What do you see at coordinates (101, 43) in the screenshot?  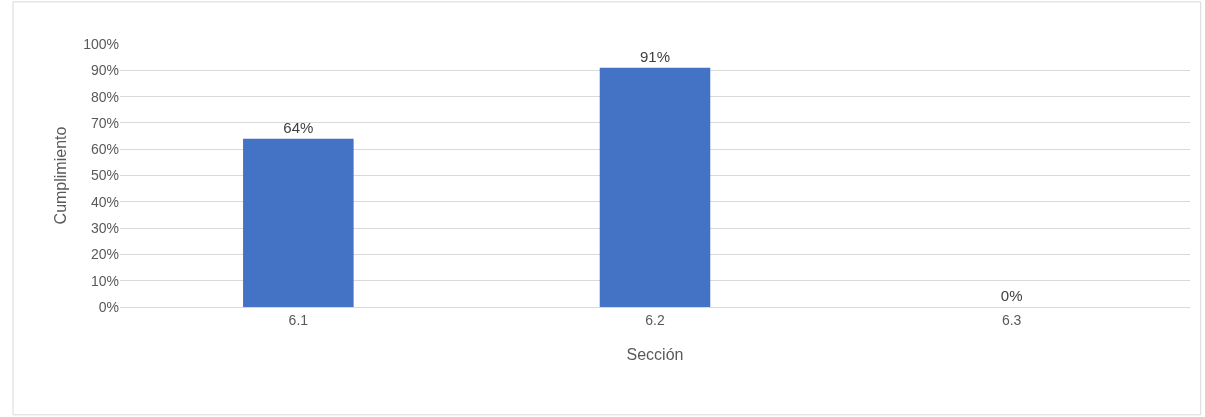 I see `y-tick-label: 100%` at bounding box center [101, 43].